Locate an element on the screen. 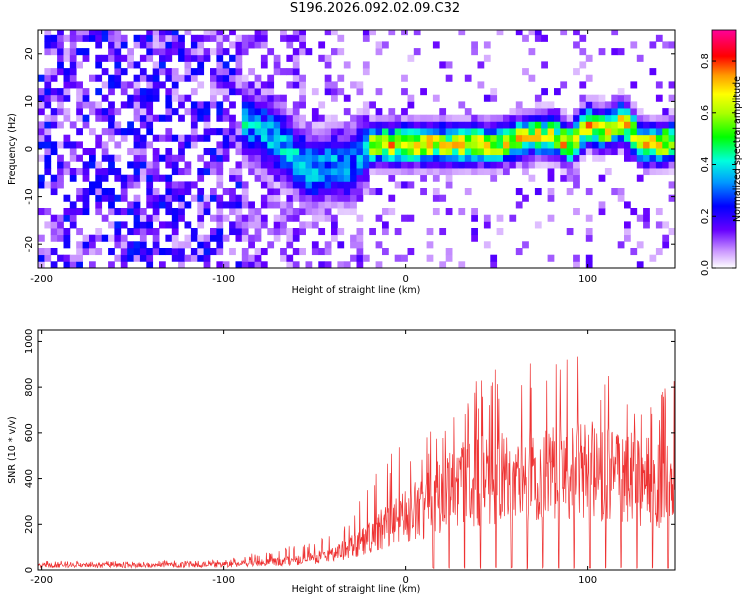 The height and width of the screenshot is (600, 750). snr-x-tick-label: -200 is located at coordinates (41, 580).